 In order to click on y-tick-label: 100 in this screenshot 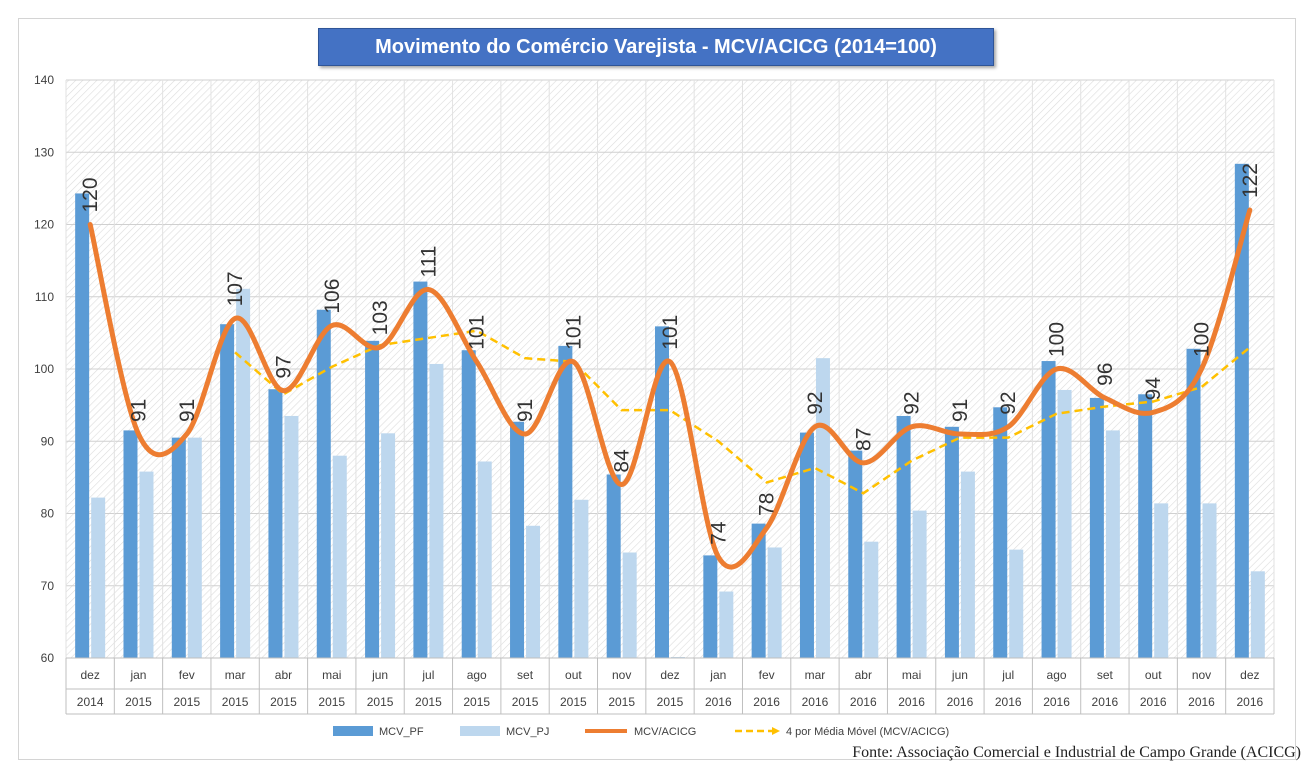, I will do `click(44, 369)`.